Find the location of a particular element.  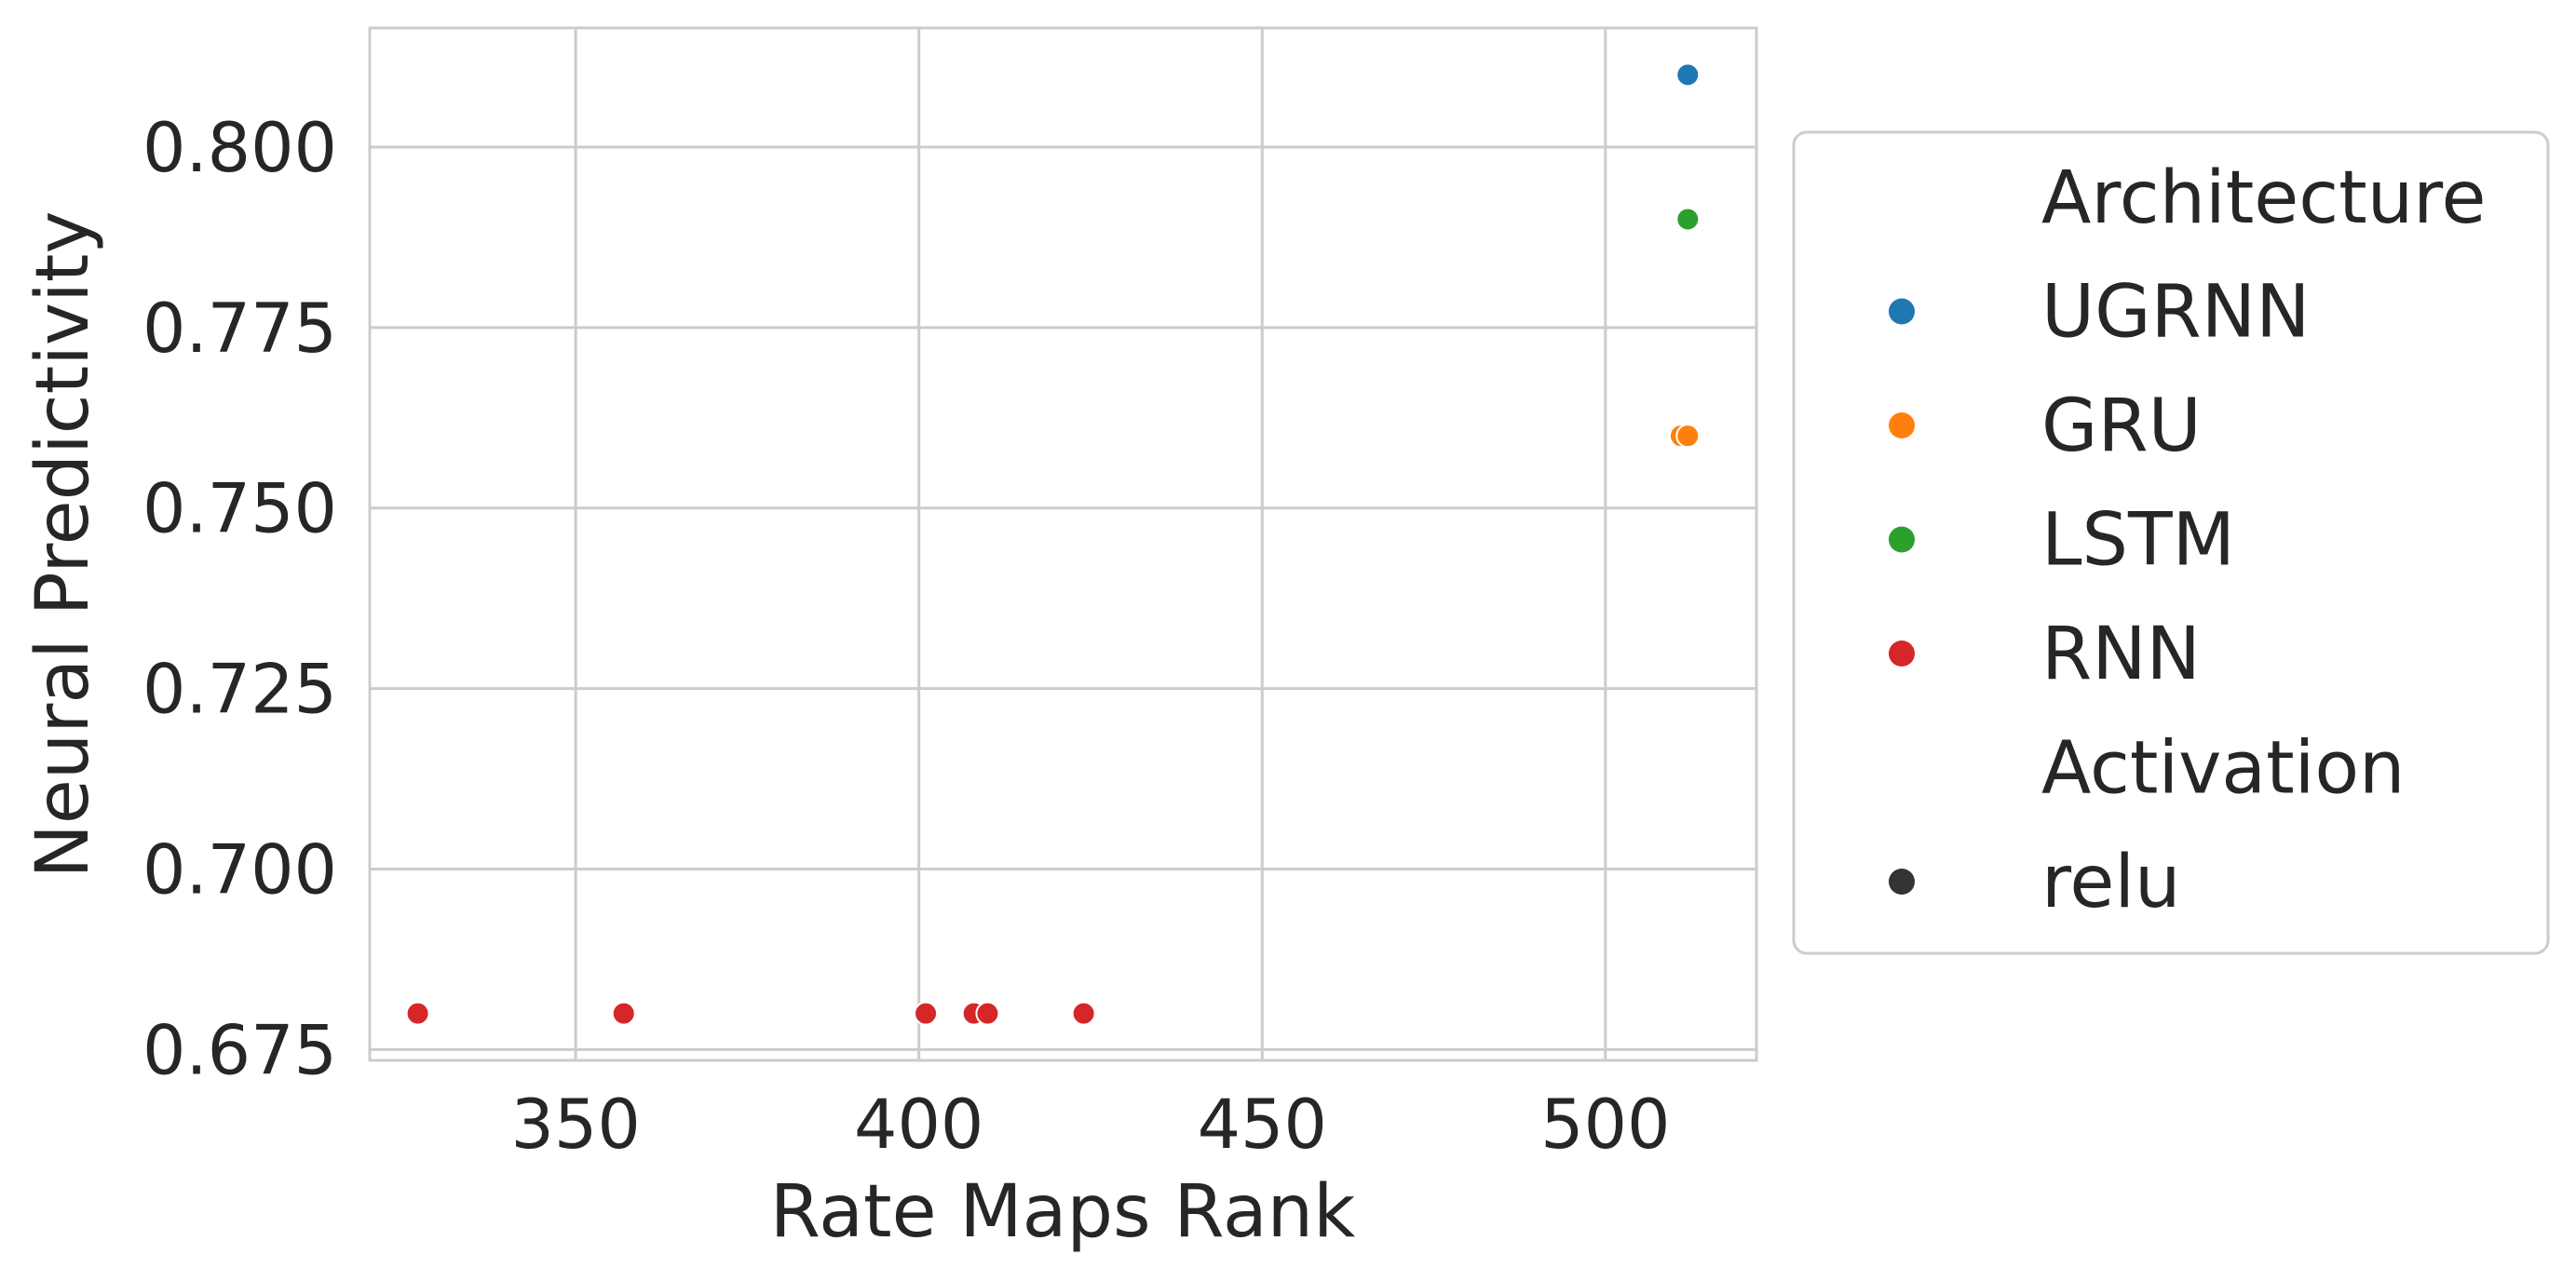

x-axis-ticks: 350 400 450 500 is located at coordinates (1090, 1125).